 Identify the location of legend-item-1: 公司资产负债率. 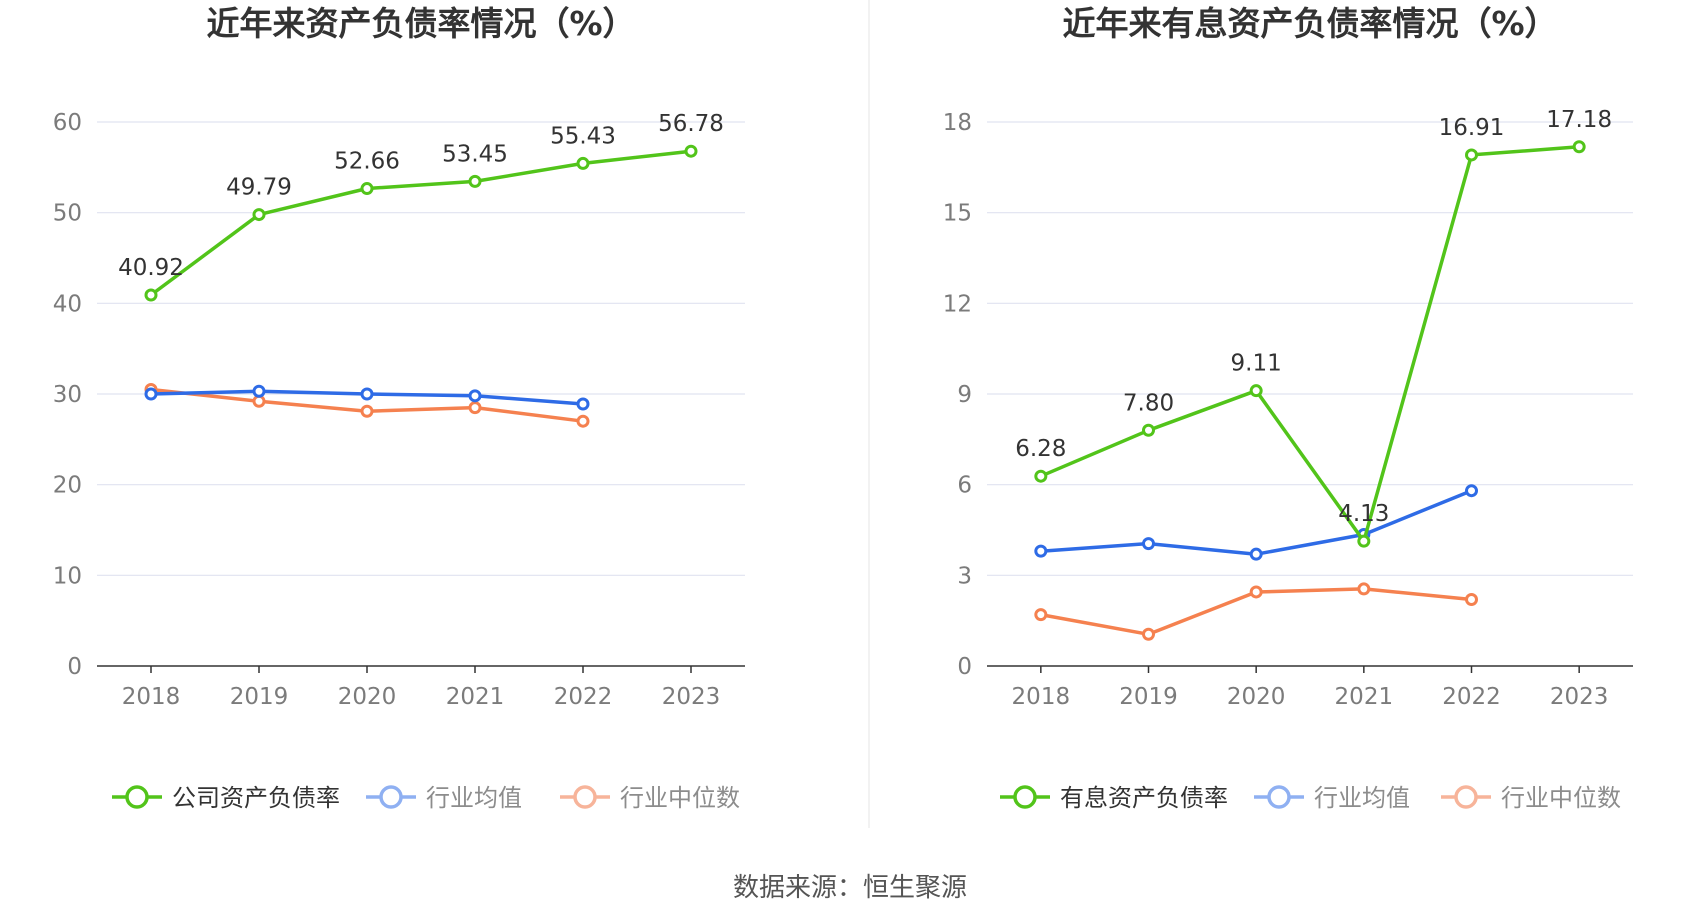
(226, 798).